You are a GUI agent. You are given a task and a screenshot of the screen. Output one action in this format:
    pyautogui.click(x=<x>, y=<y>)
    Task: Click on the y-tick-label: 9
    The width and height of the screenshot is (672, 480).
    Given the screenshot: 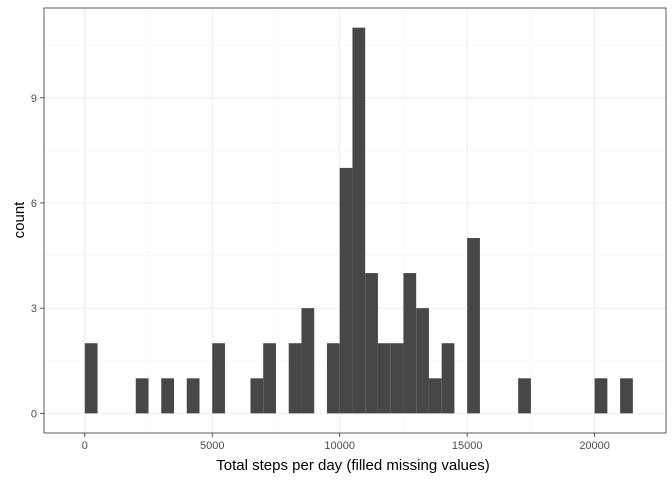 What is the action you would take?
    pyautogui.click(x=34, y=99)
    